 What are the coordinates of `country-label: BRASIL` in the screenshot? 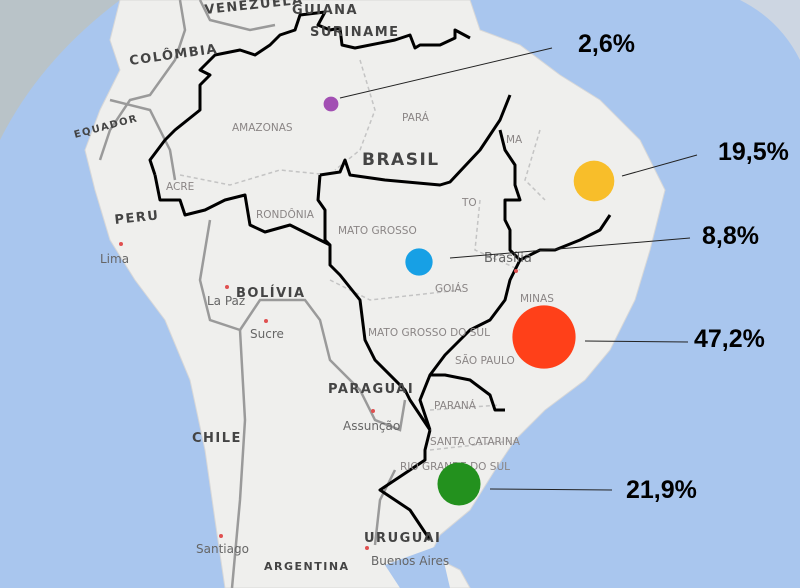 It's located at (401, 160).